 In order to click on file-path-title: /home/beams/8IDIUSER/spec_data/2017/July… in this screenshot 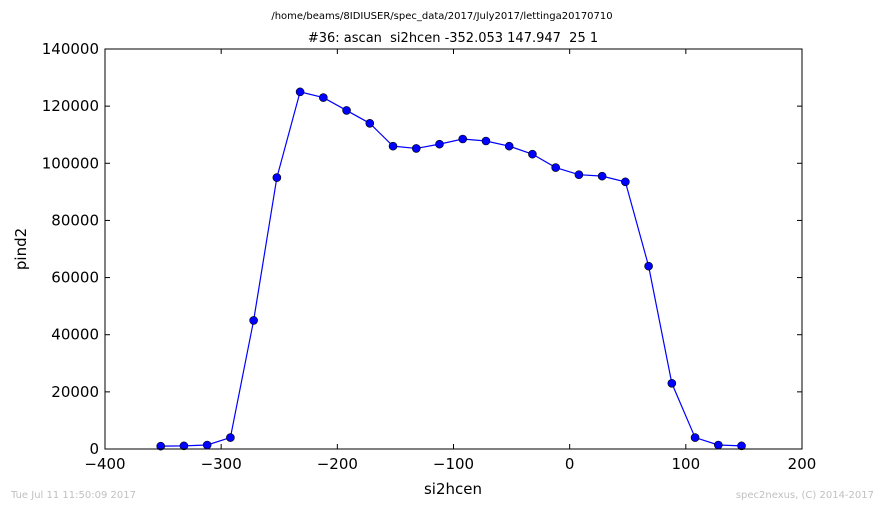, I will do `click(441, 16)`.